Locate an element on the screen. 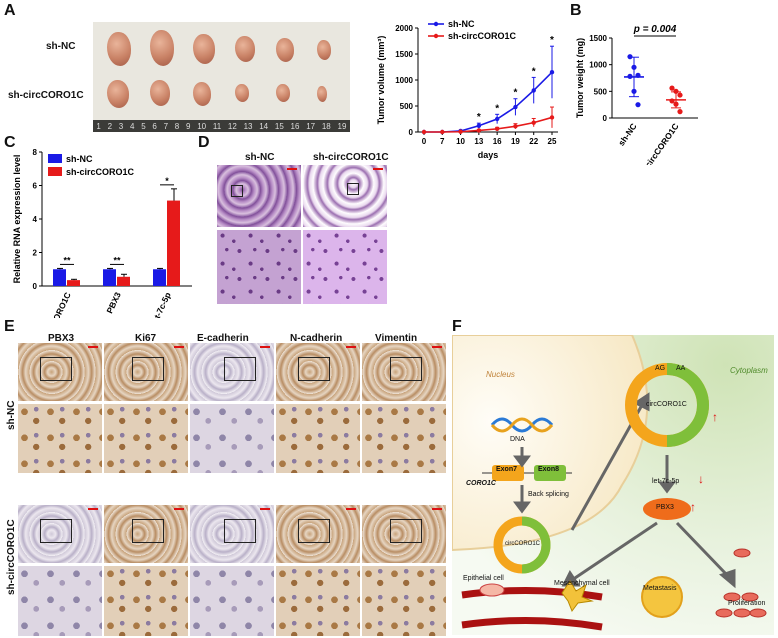 This screenshot has height=638, width=778. he-col-label-circ: sh-circCORO1C is located at coordinates (351, 157).